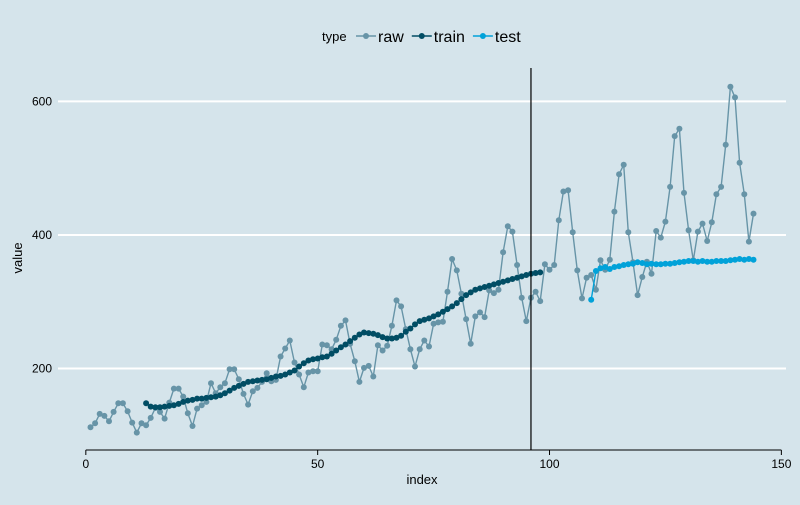 The image size is (800, 505). Describe the element at coordinates (42, 101) in the screenshot. I see `y-tick-label: 600` at that location.